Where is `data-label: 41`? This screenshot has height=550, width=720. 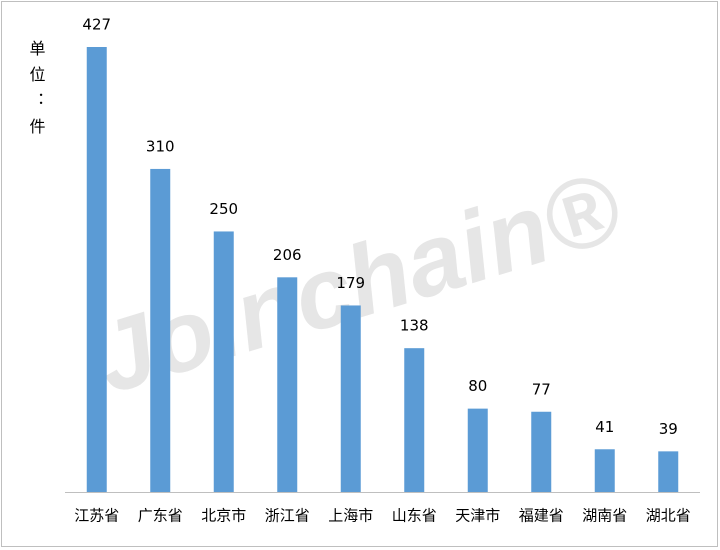 data-label: 41 is located at coordinates (604, 427).